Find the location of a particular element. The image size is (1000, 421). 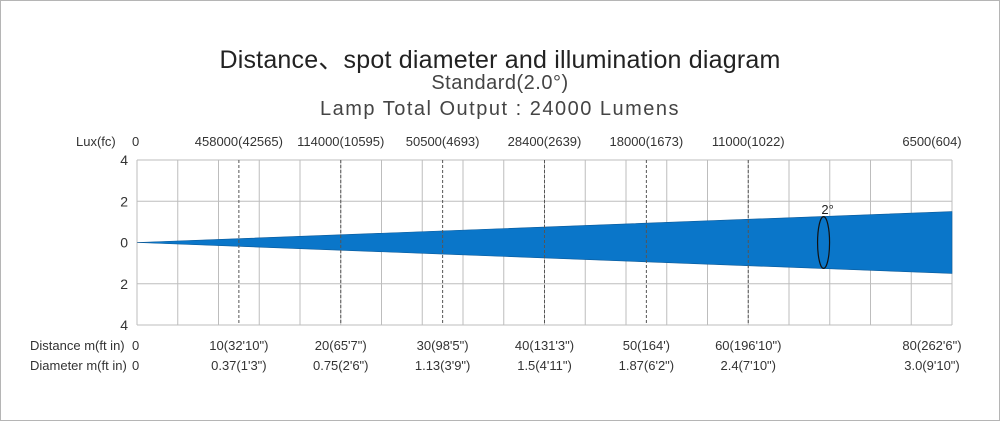

diameter-value: 2.4(7'10") is located at coordinates (748, 365).